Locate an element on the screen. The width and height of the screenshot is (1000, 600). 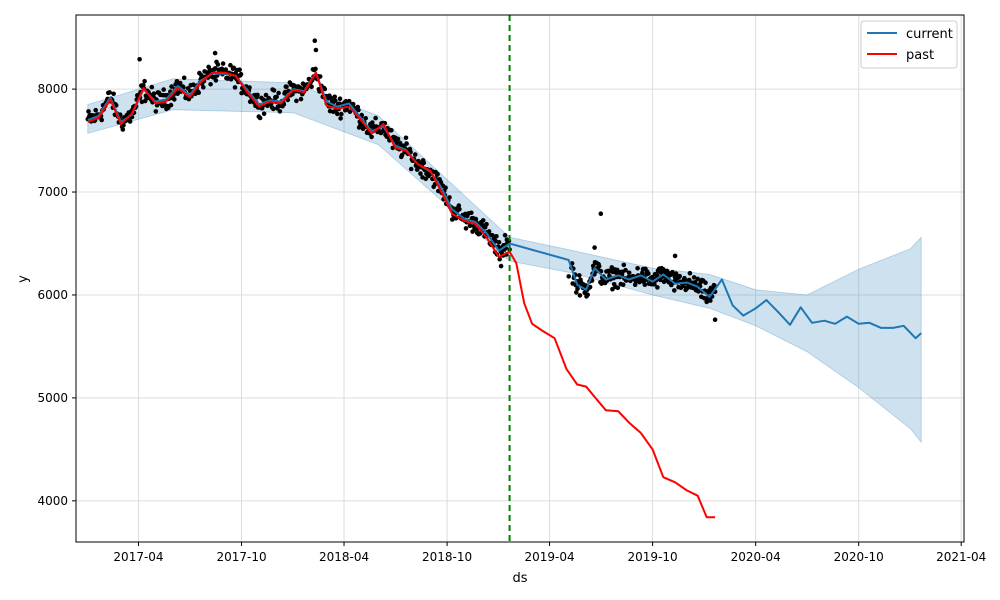
y-axis-ticks: 4000 5000 6000 7000 8000 is located at coordinates (56, 295).